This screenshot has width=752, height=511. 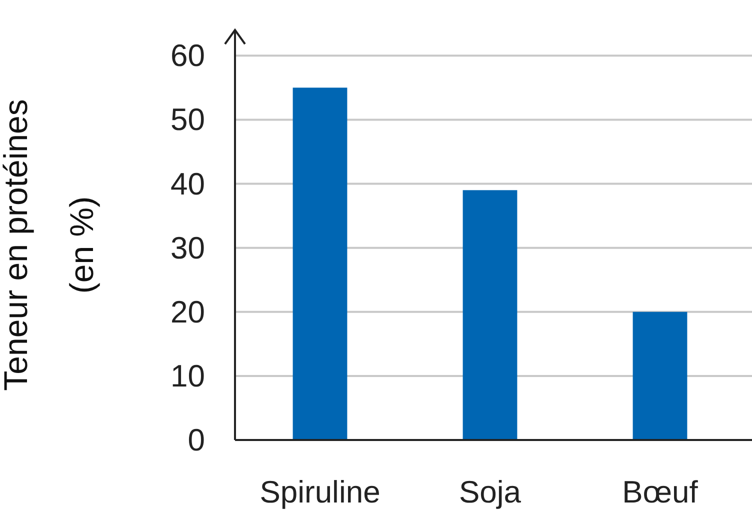 What do you see at coordinates (196, 440) in the screenshot?
I see `y-tick-label: 0` at bounding box center [196, 440].